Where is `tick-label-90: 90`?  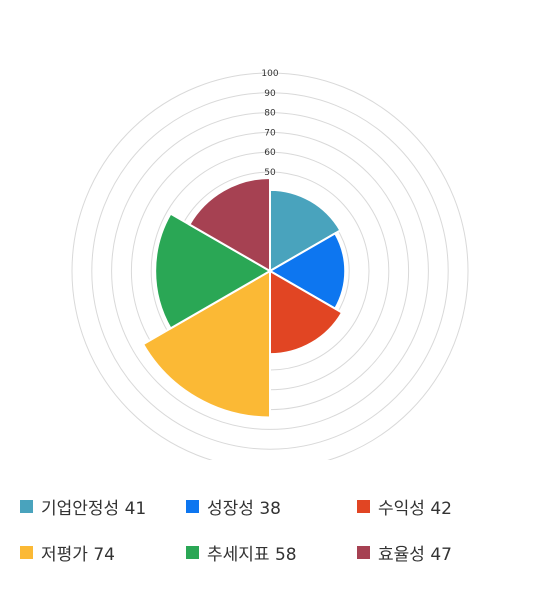
tick-label-90: 90 is located at coordinates (270, 94).